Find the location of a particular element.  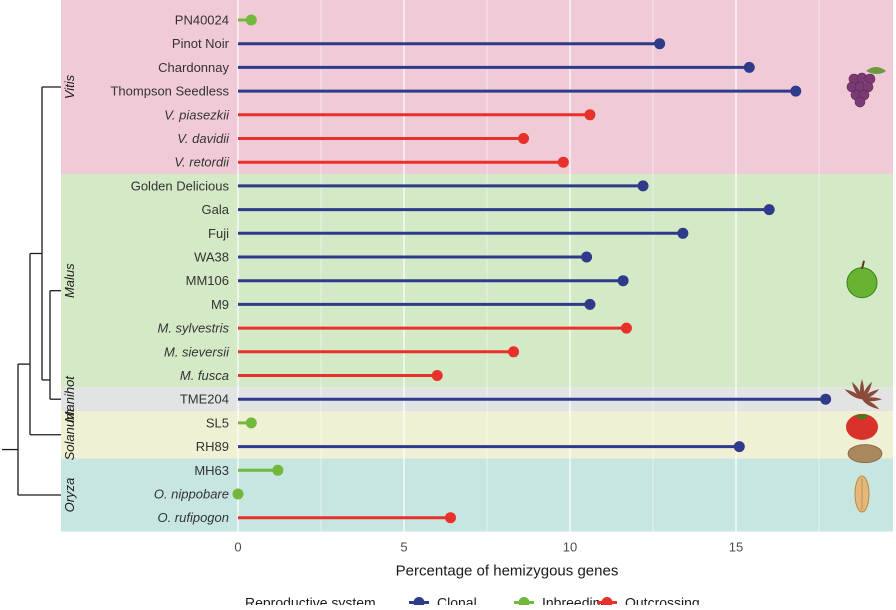

grape-leaf is located at coordinates (876, 71).